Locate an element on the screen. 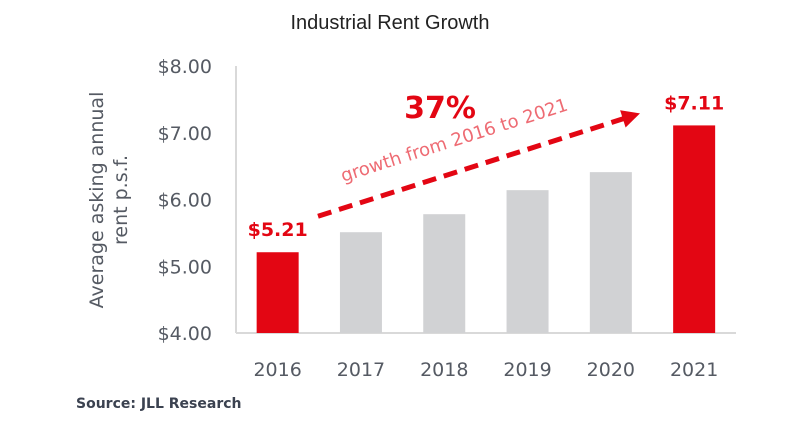 Image resolution: width=812 pixels, height=440 pixels. x-tick-label: 2016 is located at coordinates (277, 370).